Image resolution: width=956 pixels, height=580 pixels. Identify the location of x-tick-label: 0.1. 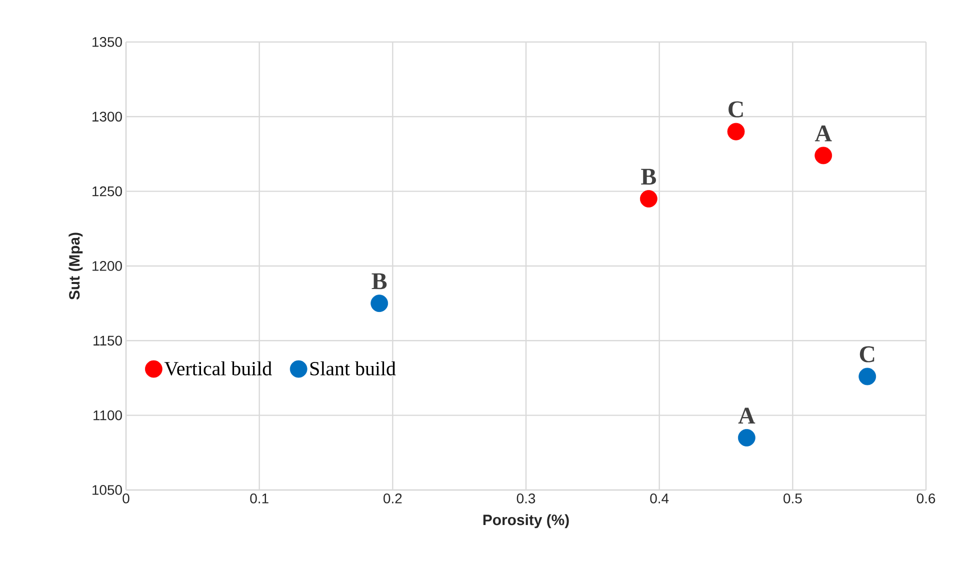
(259, 498).